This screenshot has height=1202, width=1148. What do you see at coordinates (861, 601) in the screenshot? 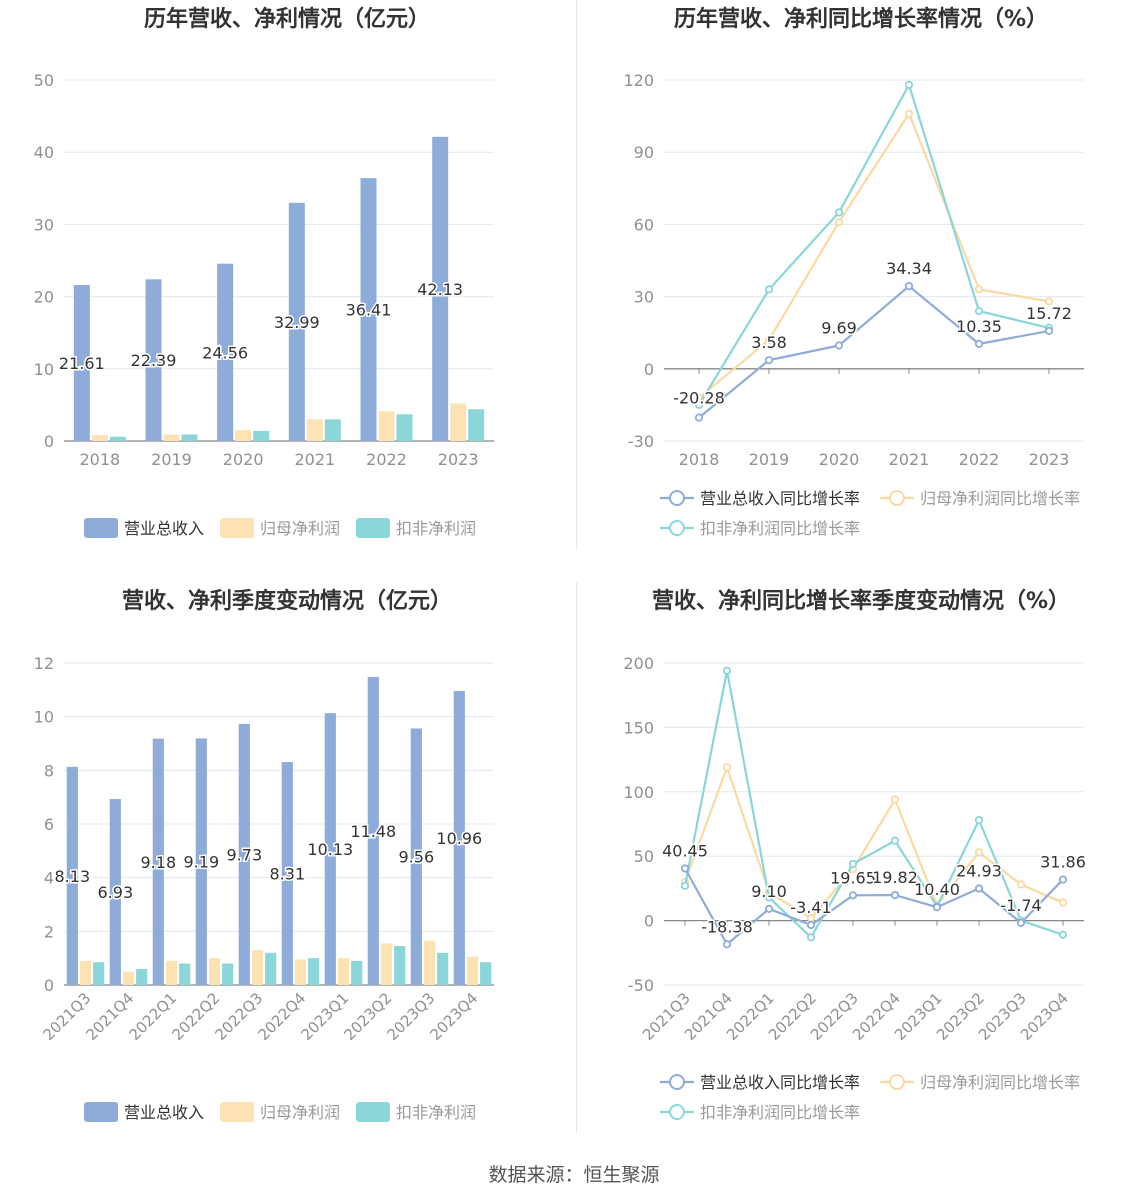
I see `chart-title: 营收、净利同比增长率季度变动情况（%）` at bounding box center [861, 601].